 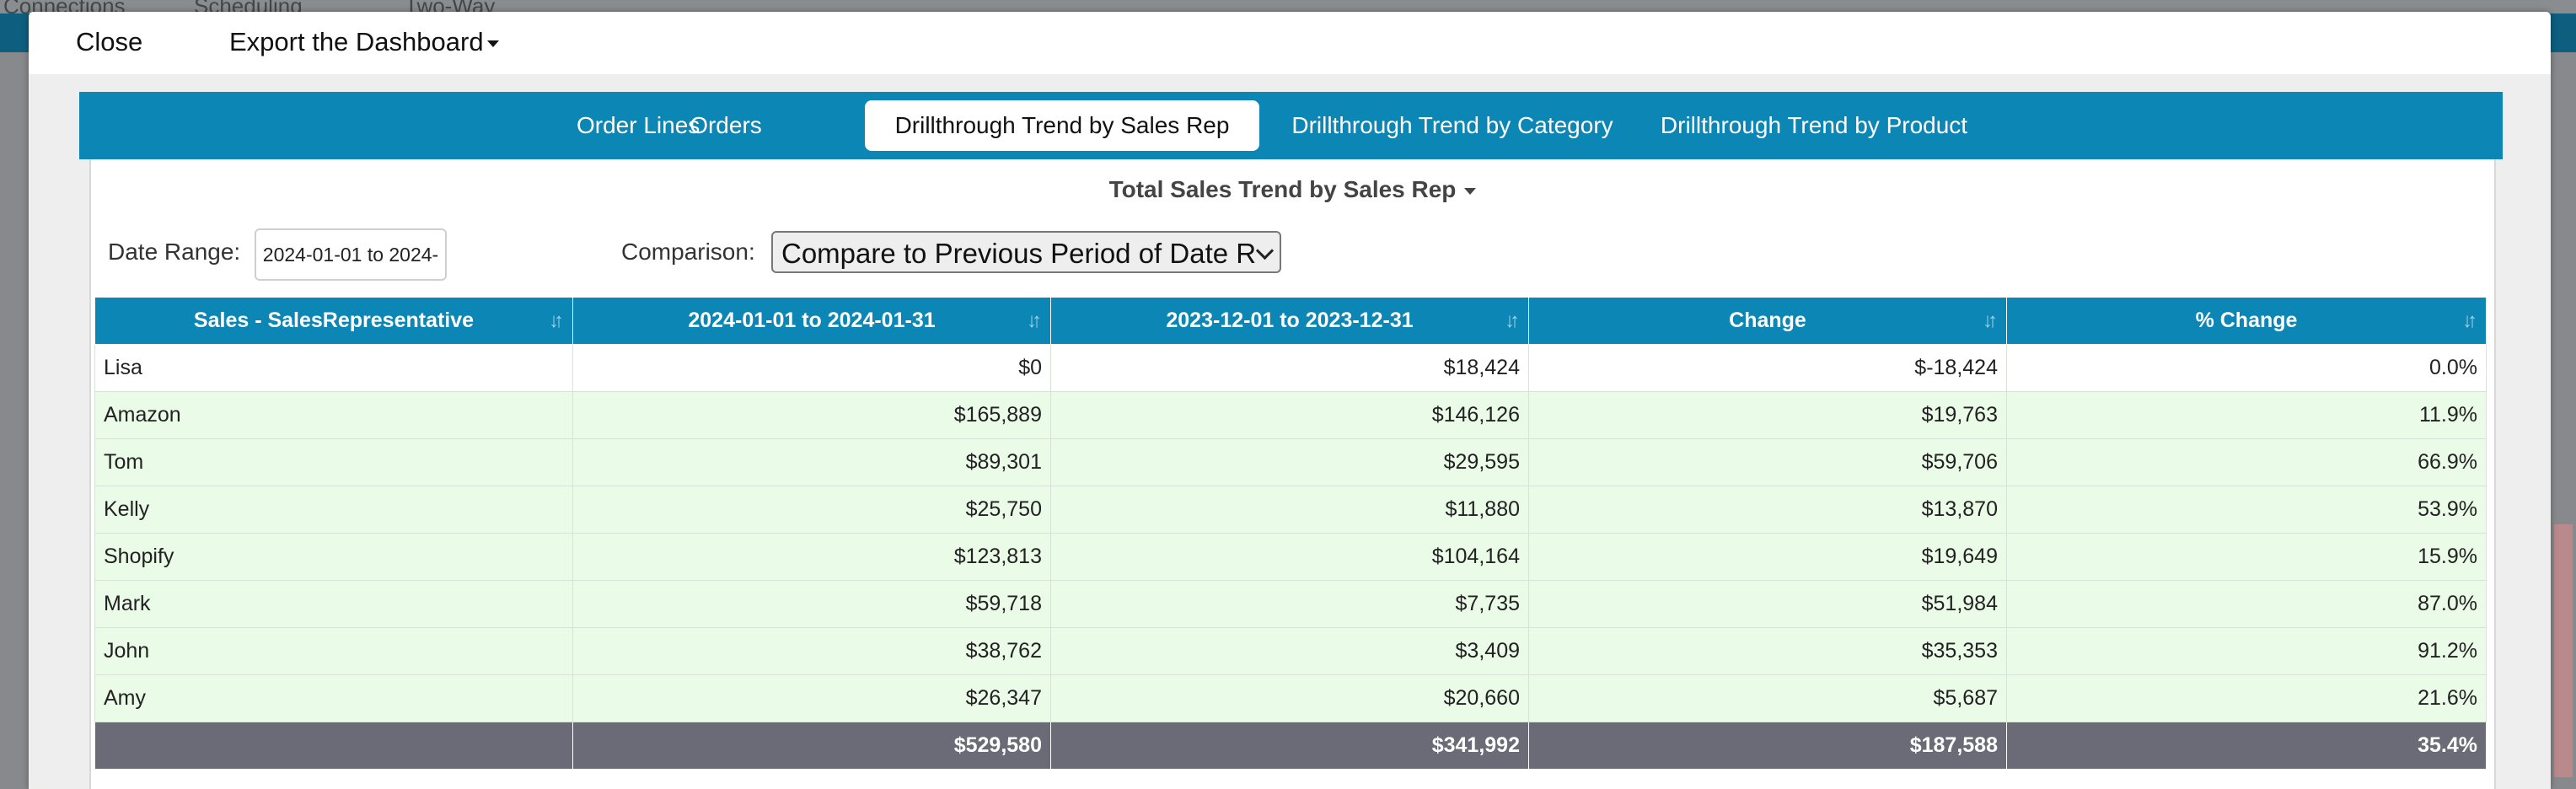 I want to click on cell-change: $-18,424, so click(x=1767, y=368).